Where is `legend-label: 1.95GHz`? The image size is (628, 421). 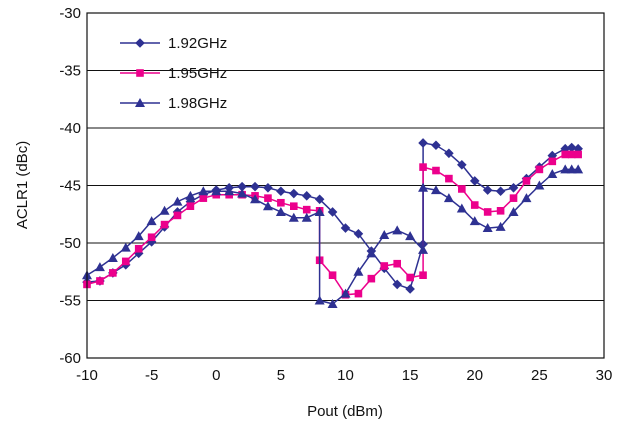 legend-label: 1.95GHz is located at coordinates (197, 73).